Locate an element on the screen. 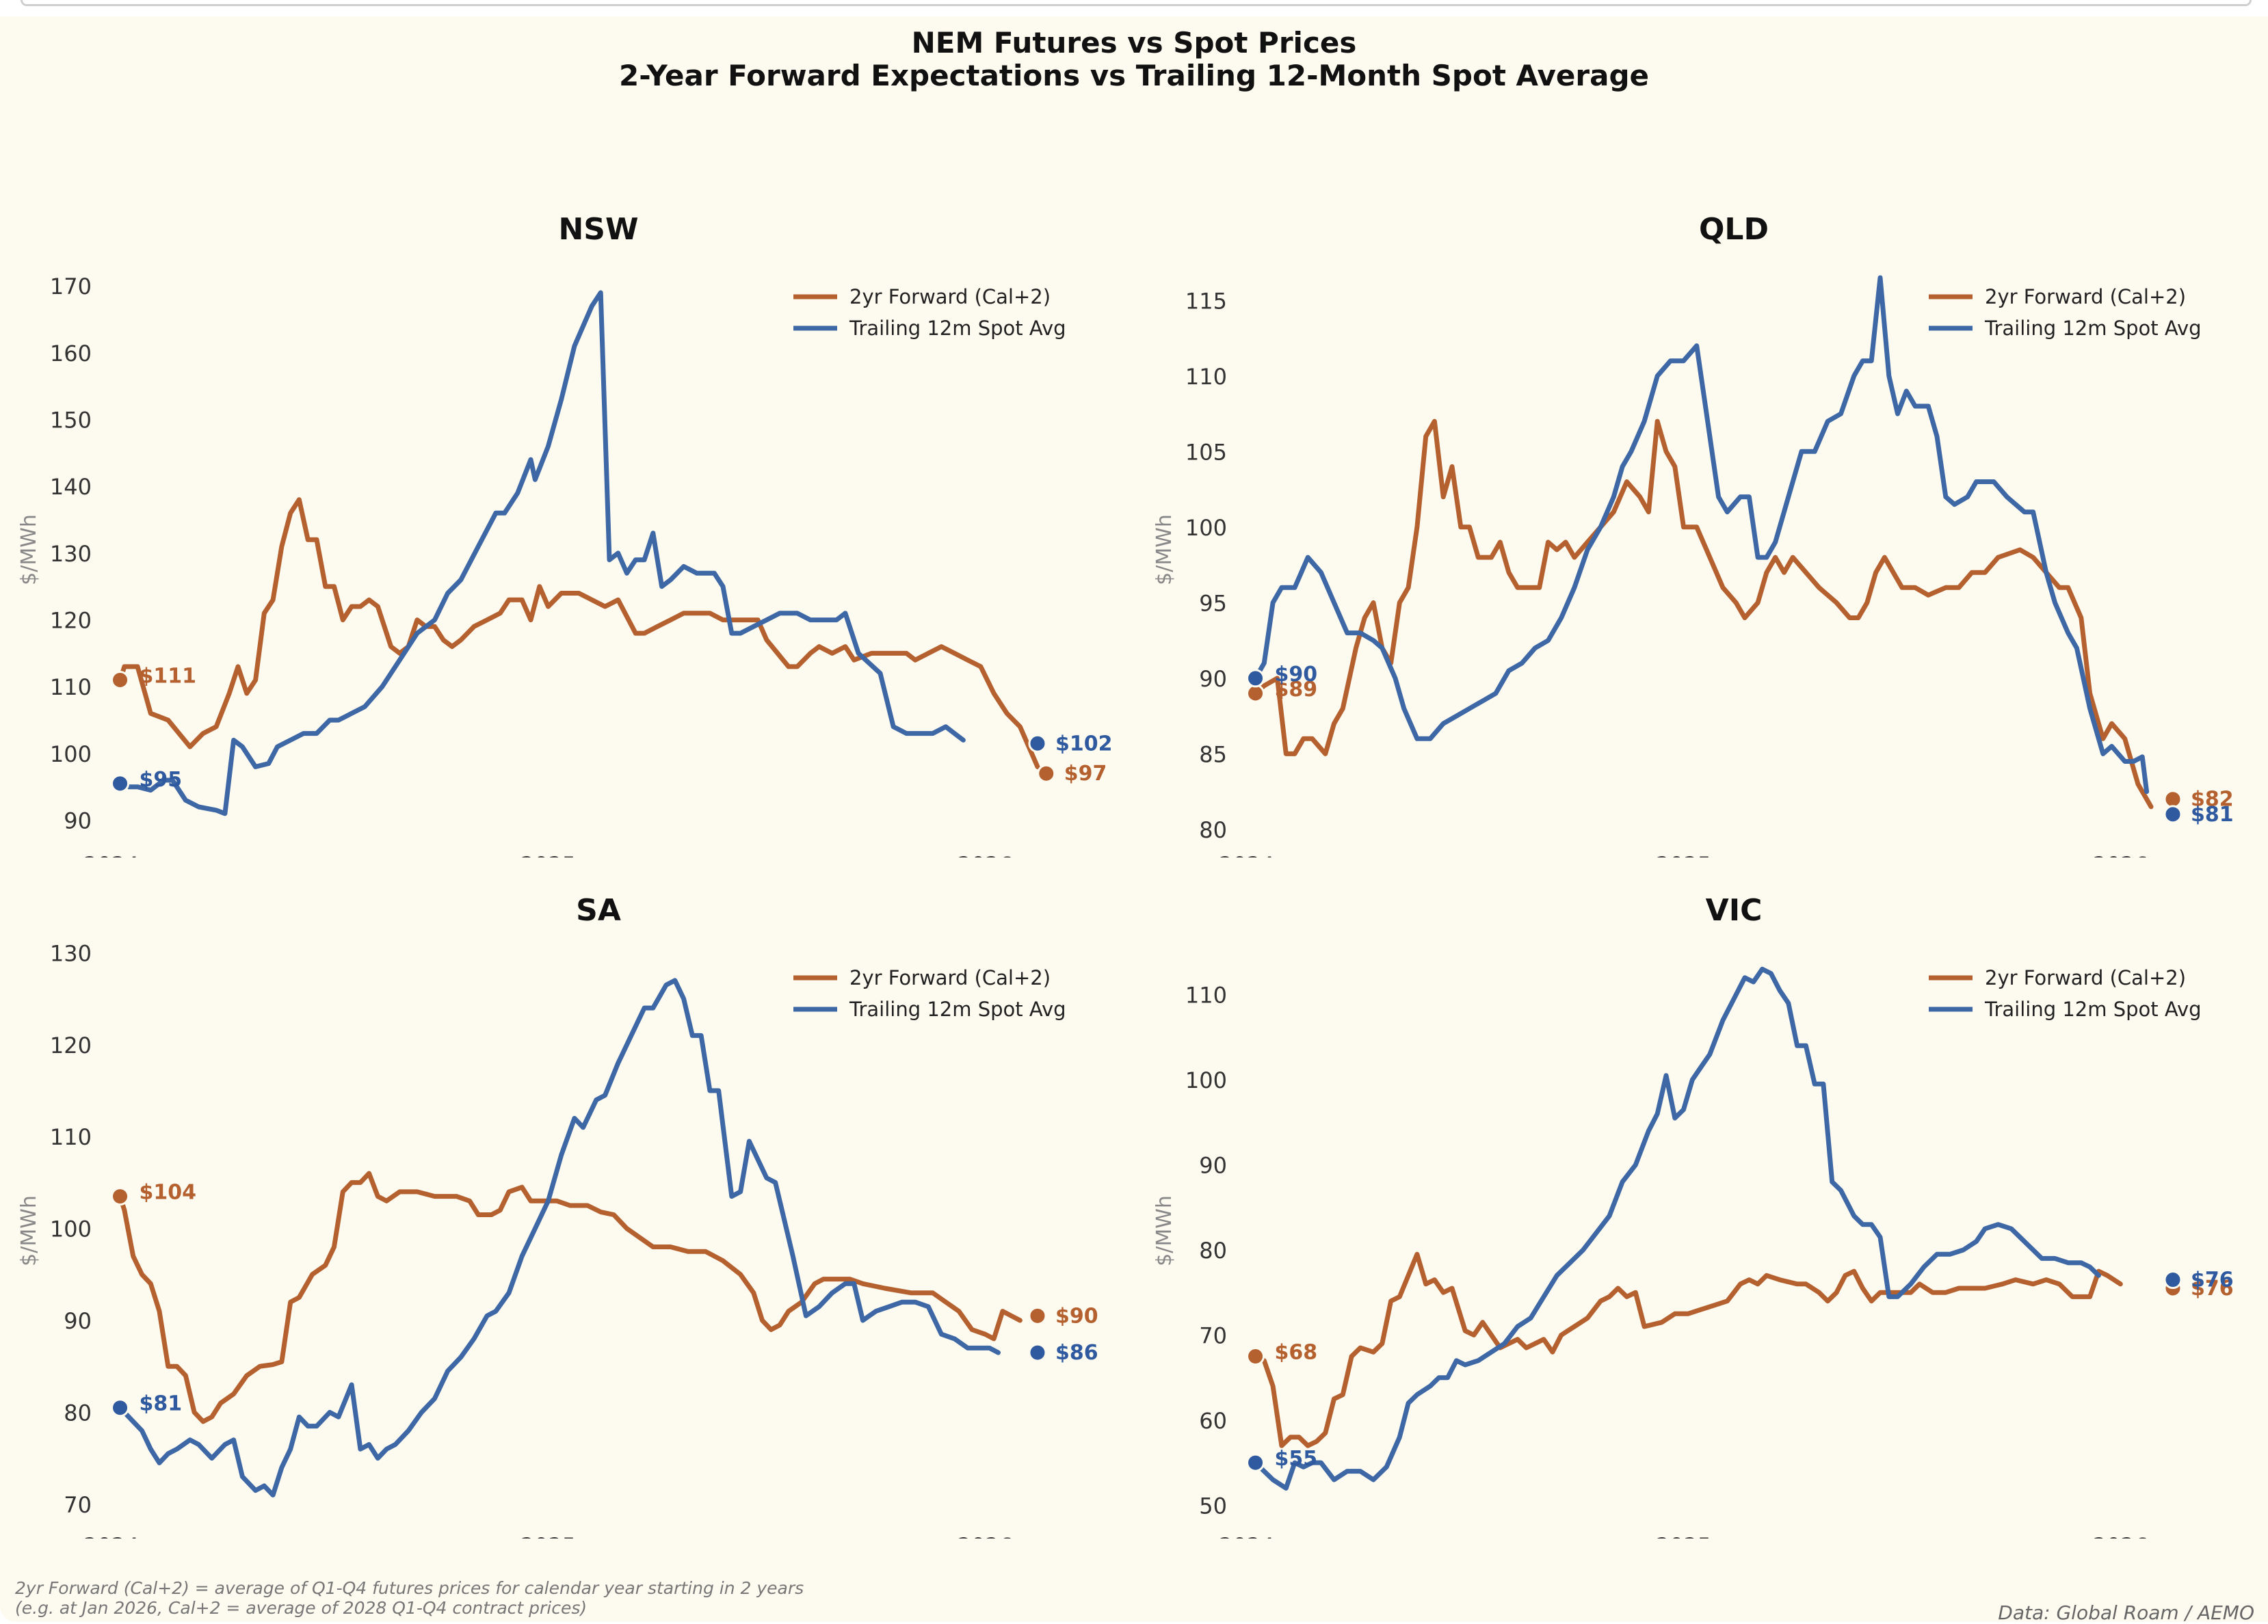  start-value-label: $104 is located at coordinates (168, 1193).